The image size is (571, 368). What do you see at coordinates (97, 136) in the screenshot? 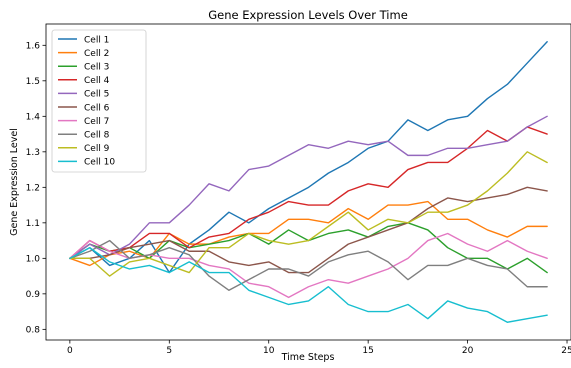
I see `legend-label: Cell 8` at bounding box center [97, 136].